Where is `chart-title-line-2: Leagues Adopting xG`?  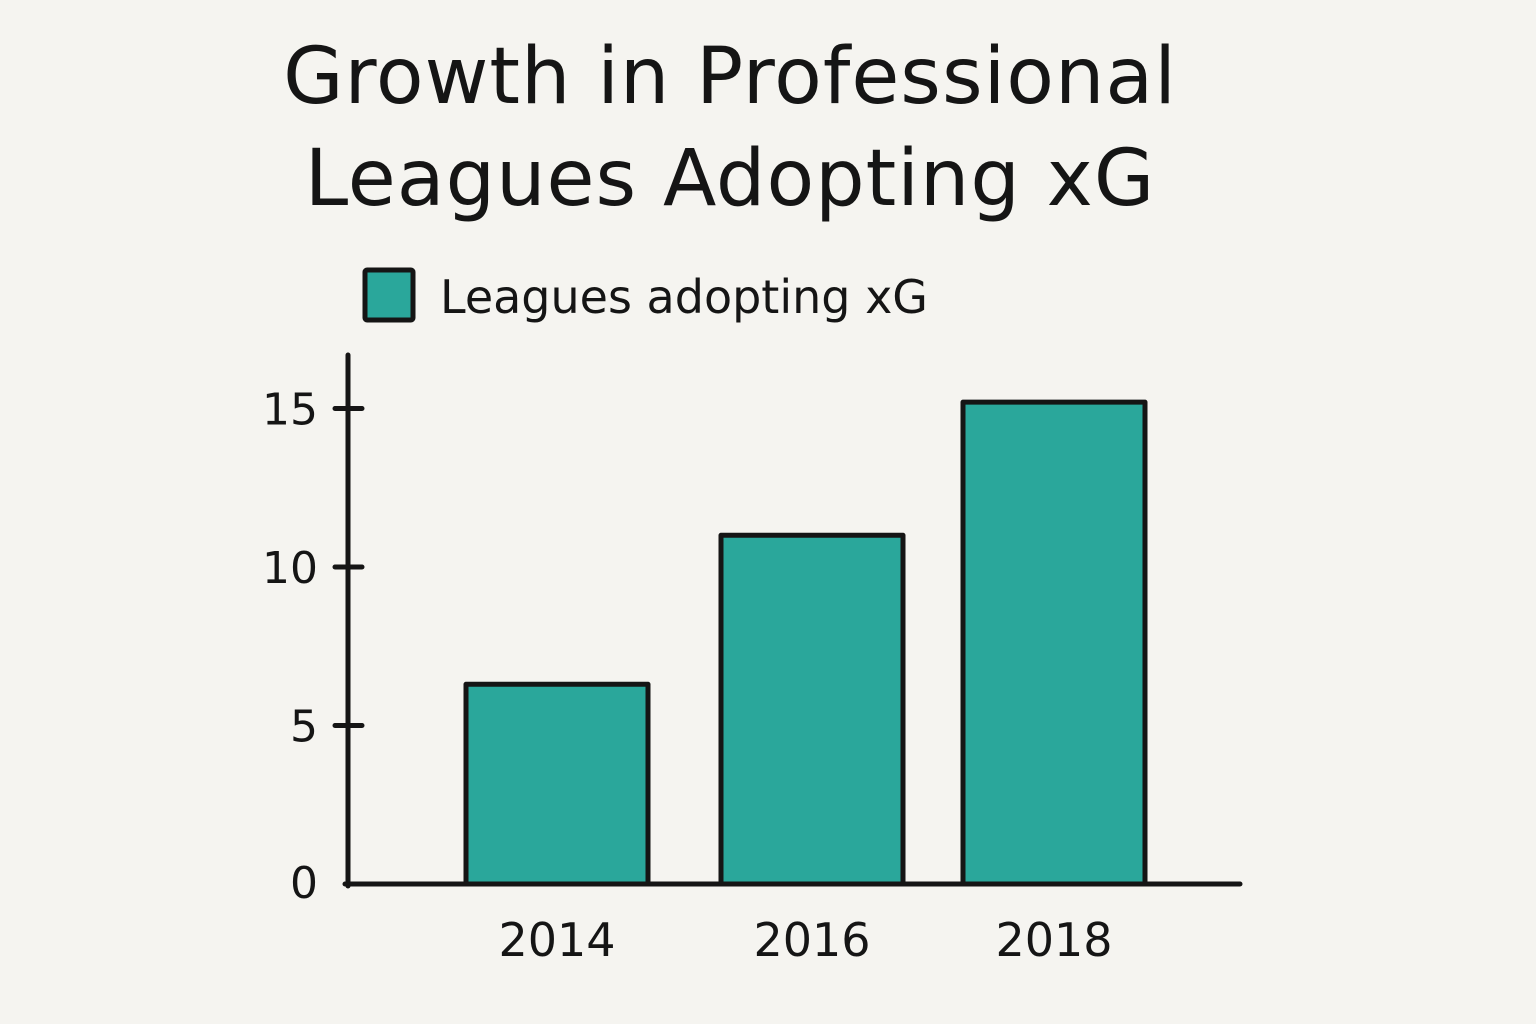 chart-title-line-2: Leagues Adopting xG is located at coordinates (730, 179).